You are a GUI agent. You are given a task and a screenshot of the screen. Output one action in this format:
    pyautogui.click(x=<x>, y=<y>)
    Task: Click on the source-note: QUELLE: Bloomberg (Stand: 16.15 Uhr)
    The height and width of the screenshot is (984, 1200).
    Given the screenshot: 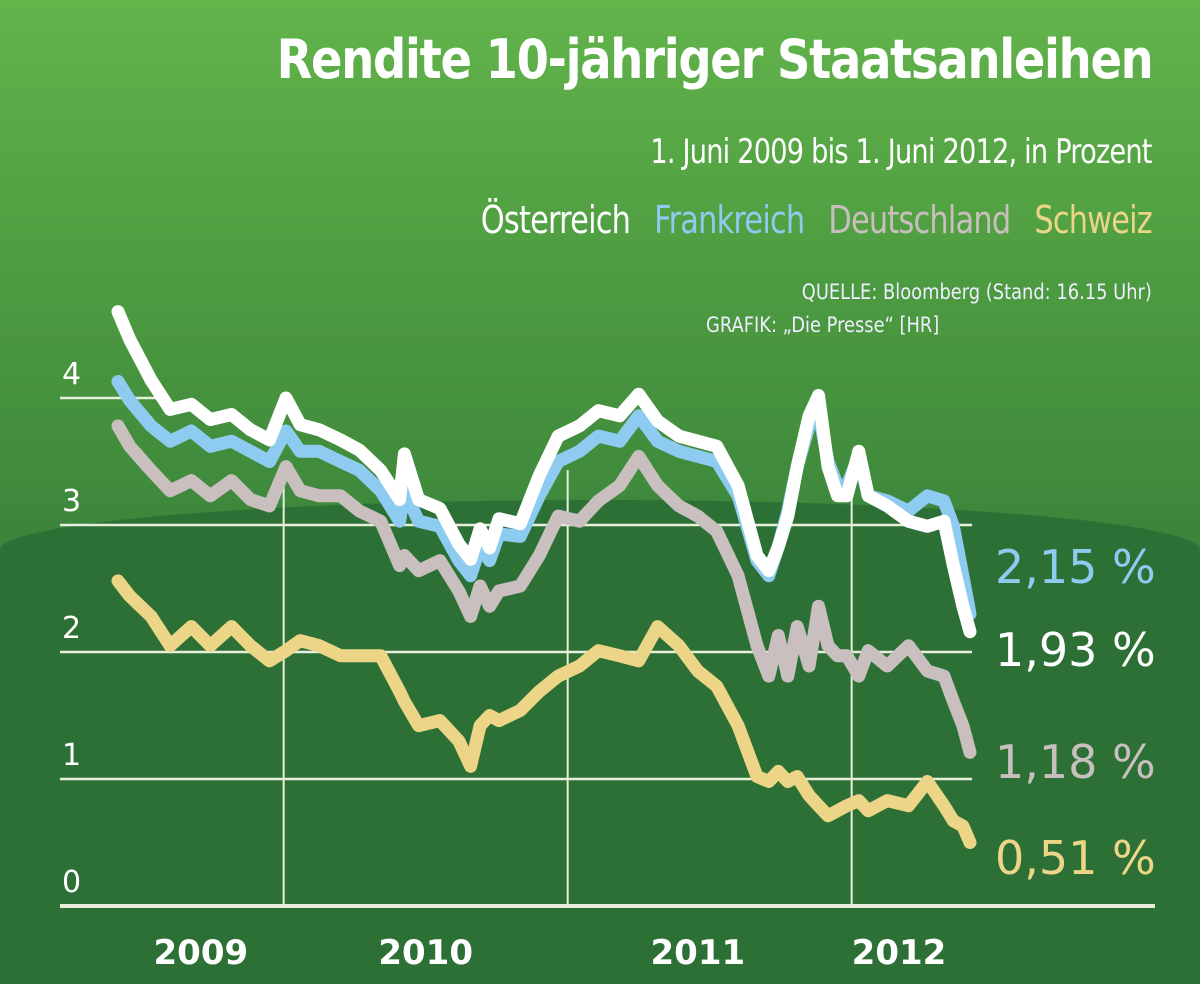 What is the action you would take?
    pyautogui.click(x=976, y=292)
    